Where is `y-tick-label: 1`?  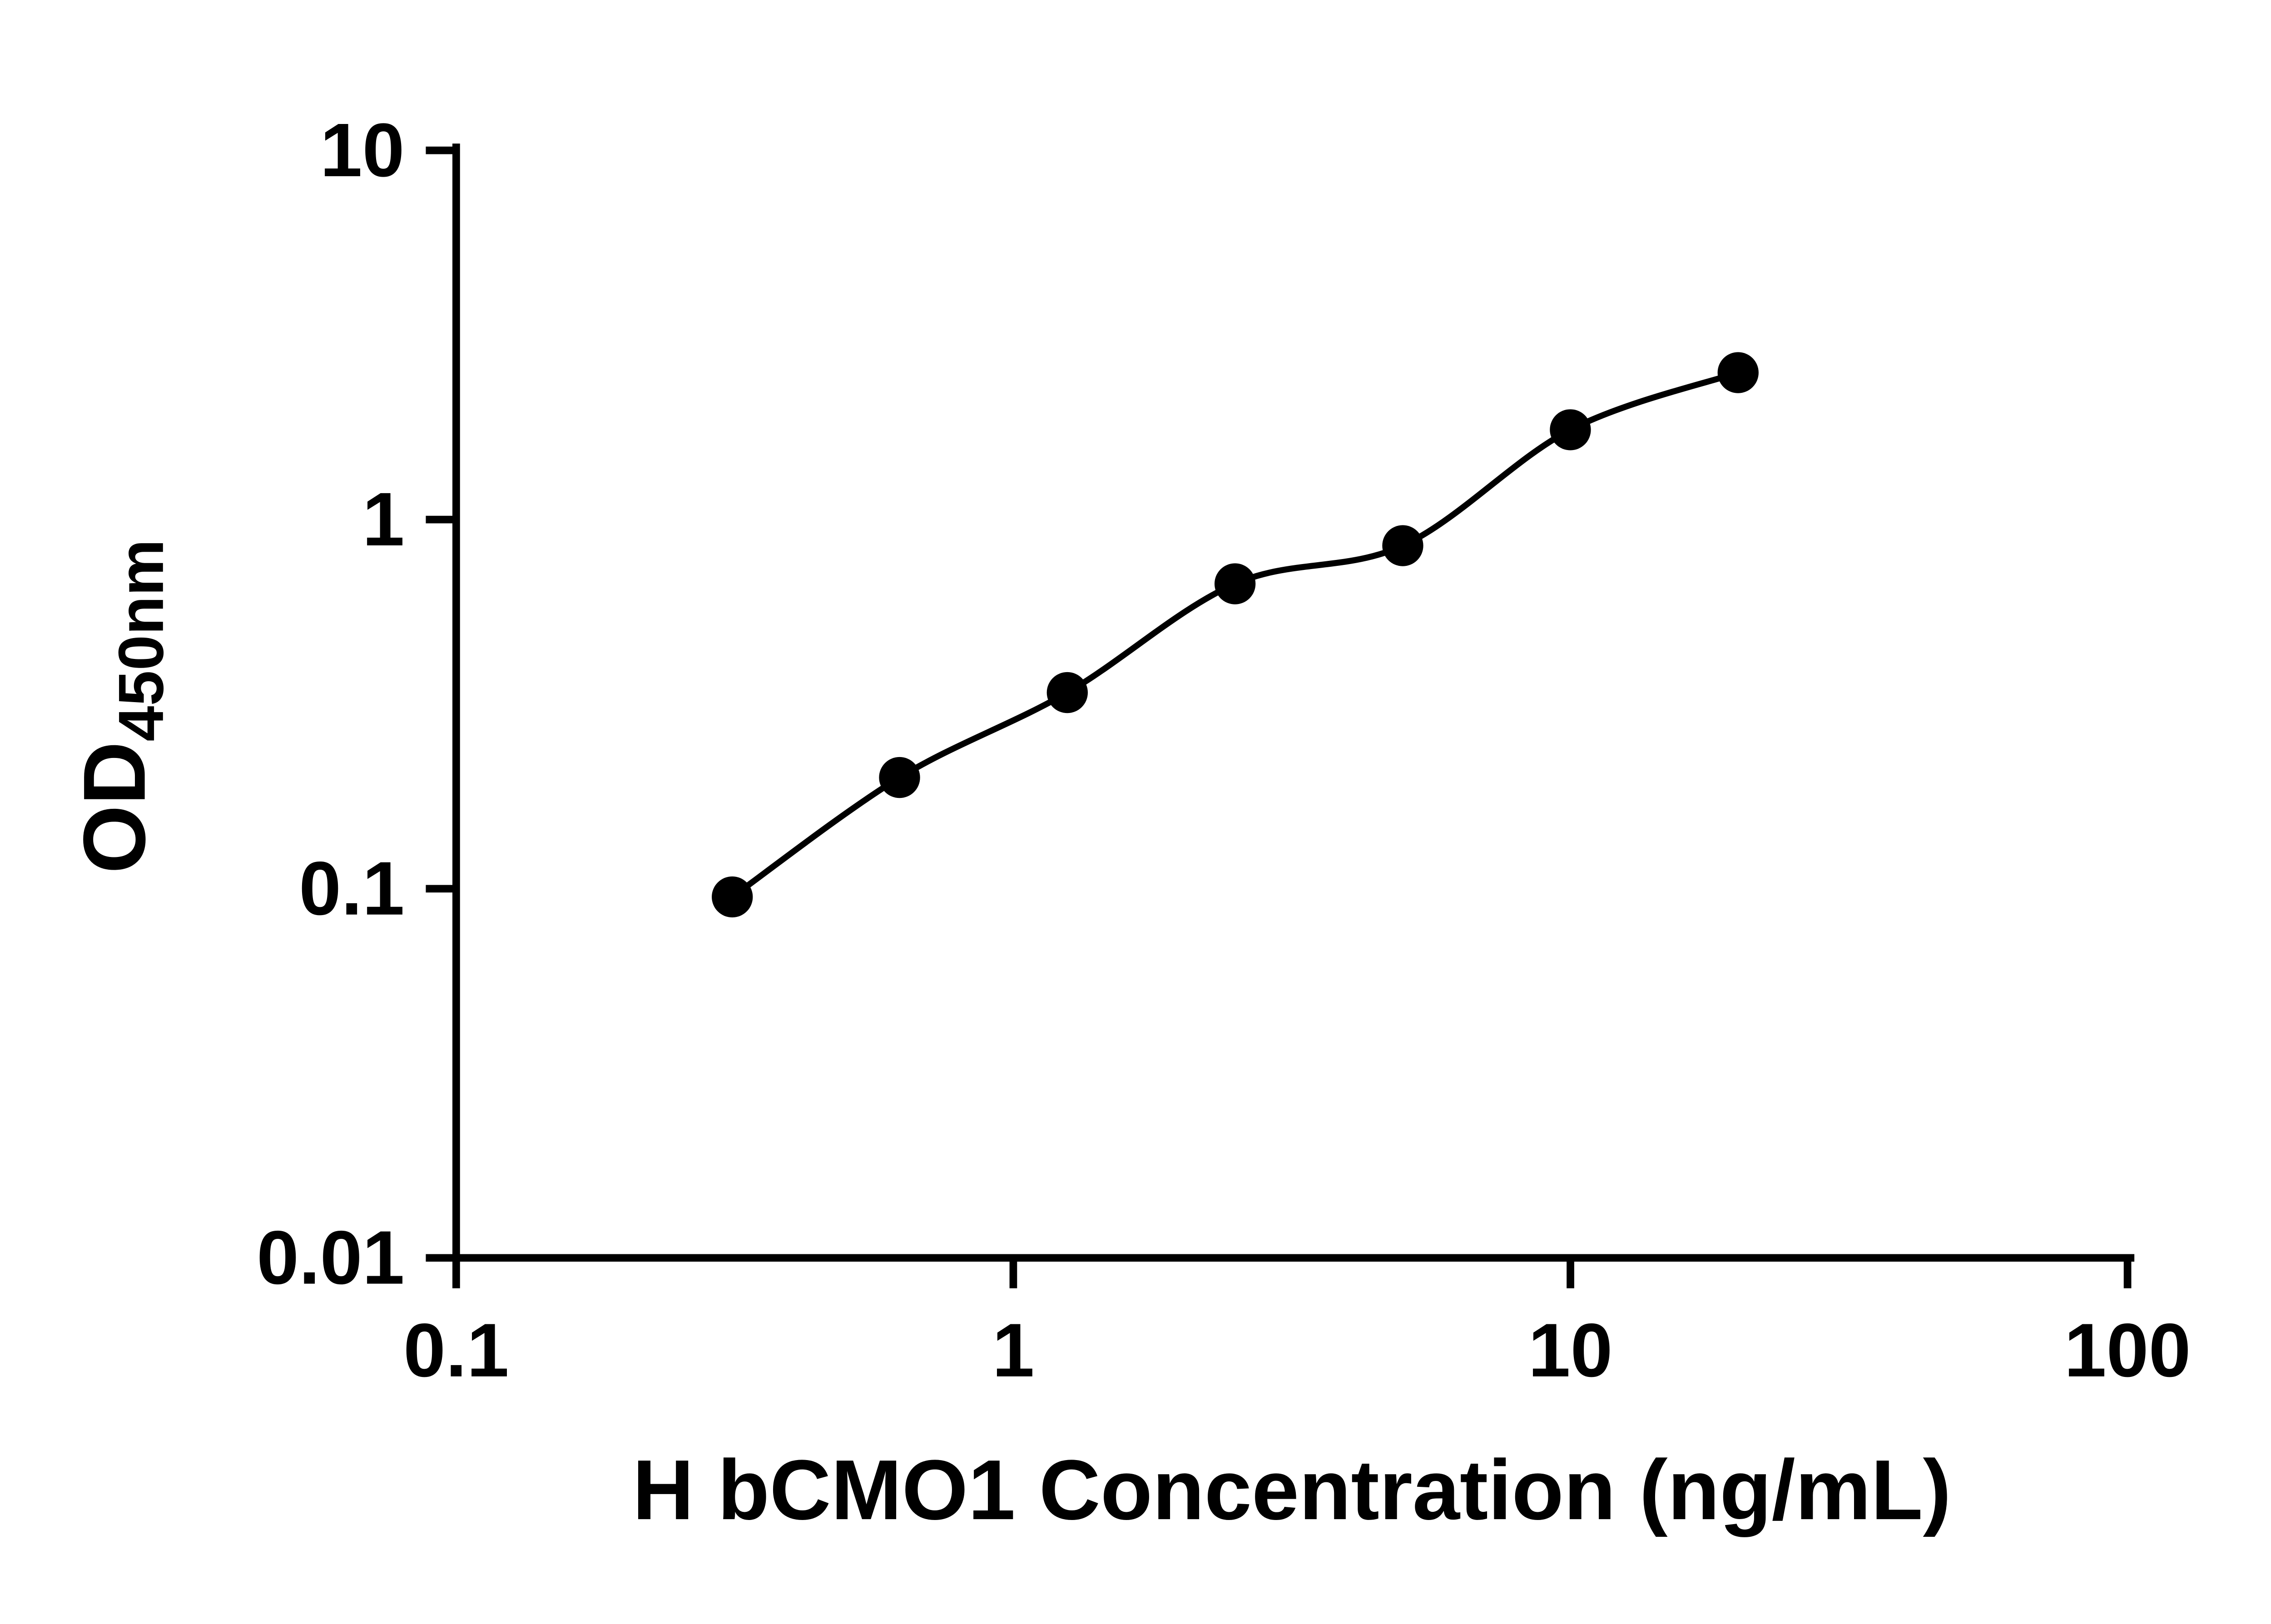 y-tick-label: 1 is located at coordinates (383, 519).